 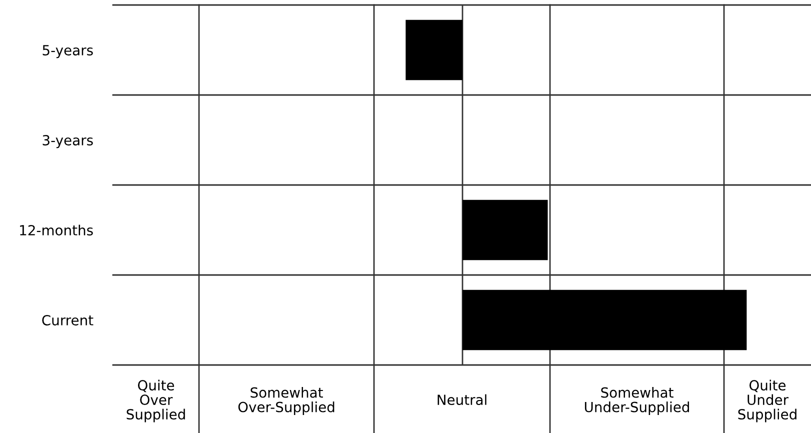 I want to click on y-tick-label: 3-years, so click(x=67, y=141).